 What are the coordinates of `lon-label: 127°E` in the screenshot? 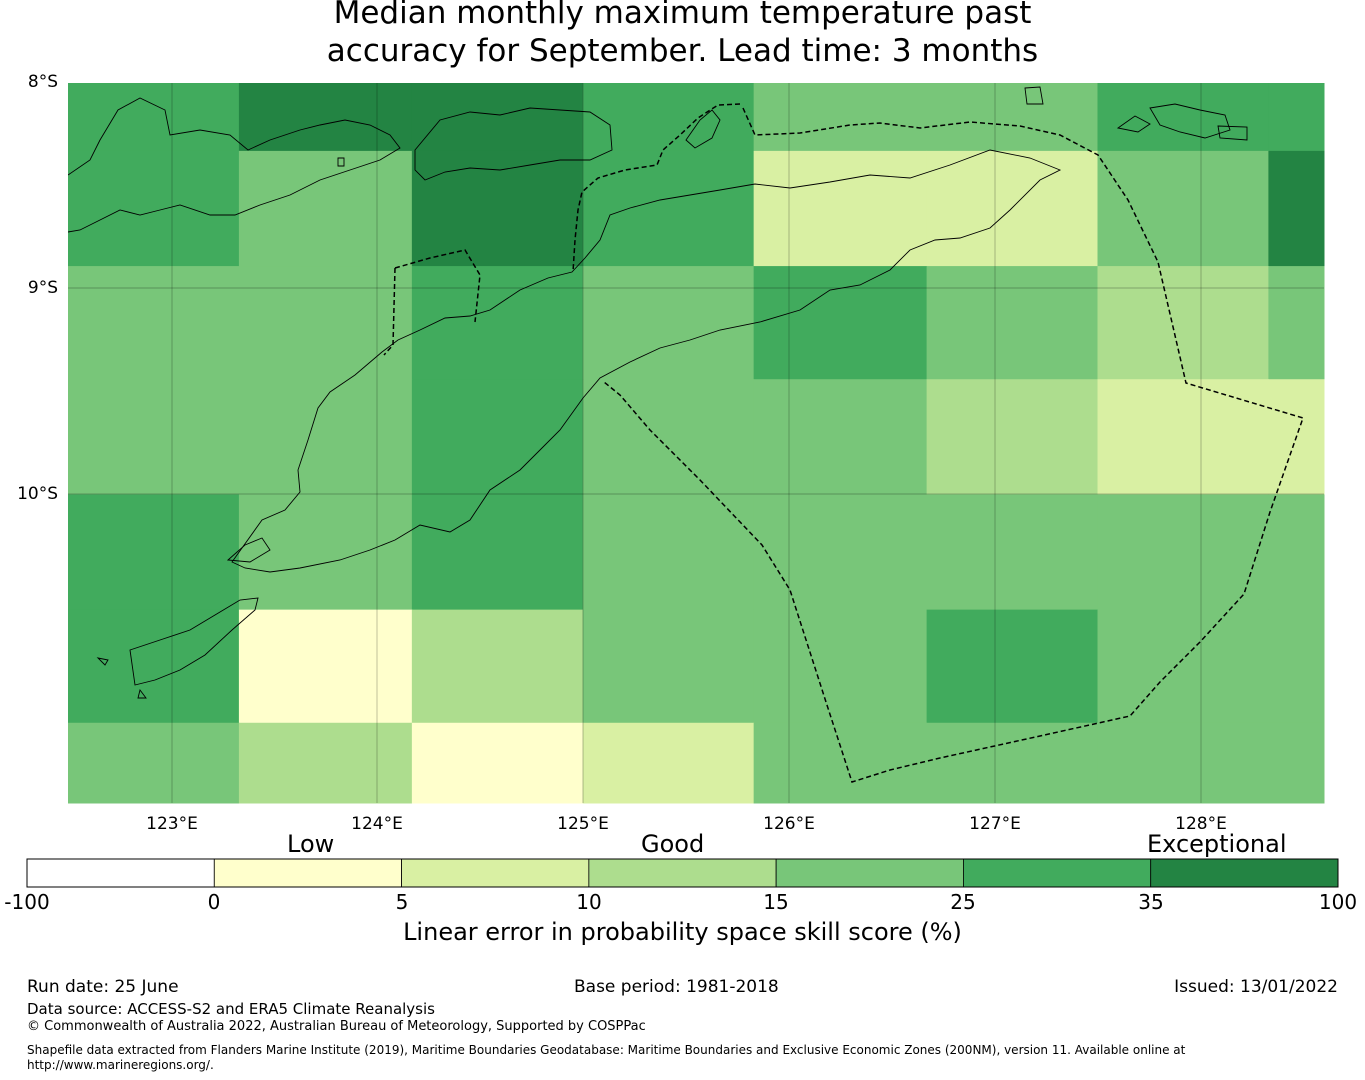 It's located at (995, 824).